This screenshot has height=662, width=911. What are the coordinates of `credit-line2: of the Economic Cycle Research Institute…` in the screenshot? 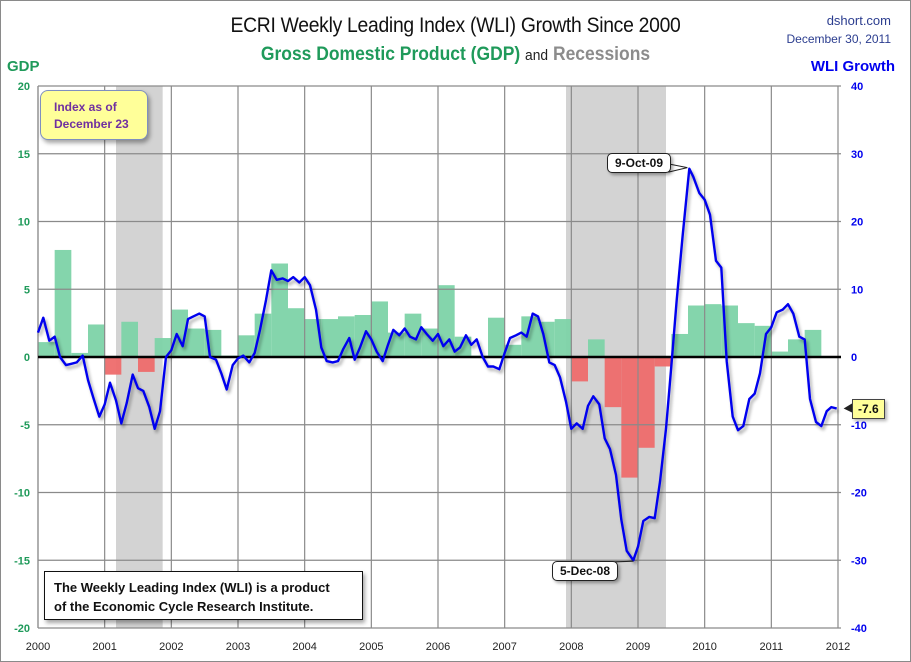 It's located at (184, 606).